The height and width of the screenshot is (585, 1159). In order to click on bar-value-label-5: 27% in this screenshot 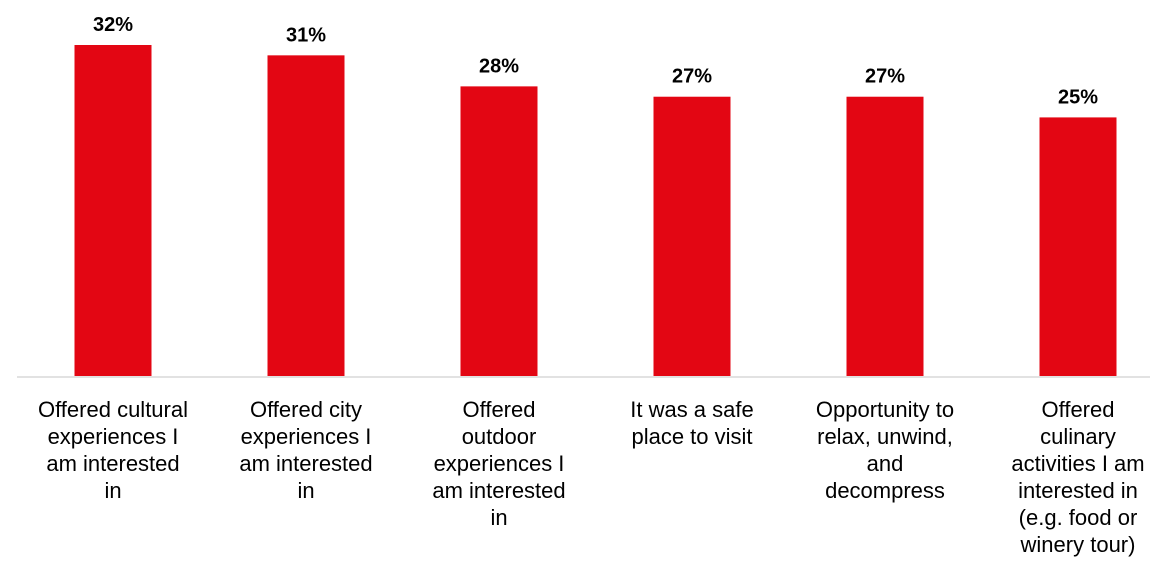, I will do `click(885, 77)`.